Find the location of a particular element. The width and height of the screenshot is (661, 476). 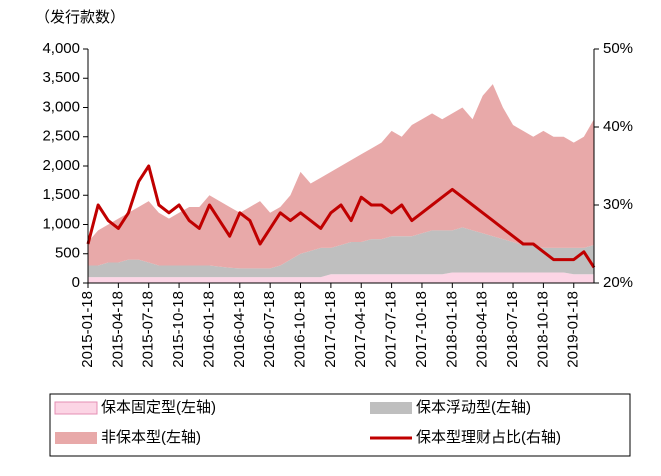

x-tick-label: 2018-01-18 is located at coordinates (451, 329).